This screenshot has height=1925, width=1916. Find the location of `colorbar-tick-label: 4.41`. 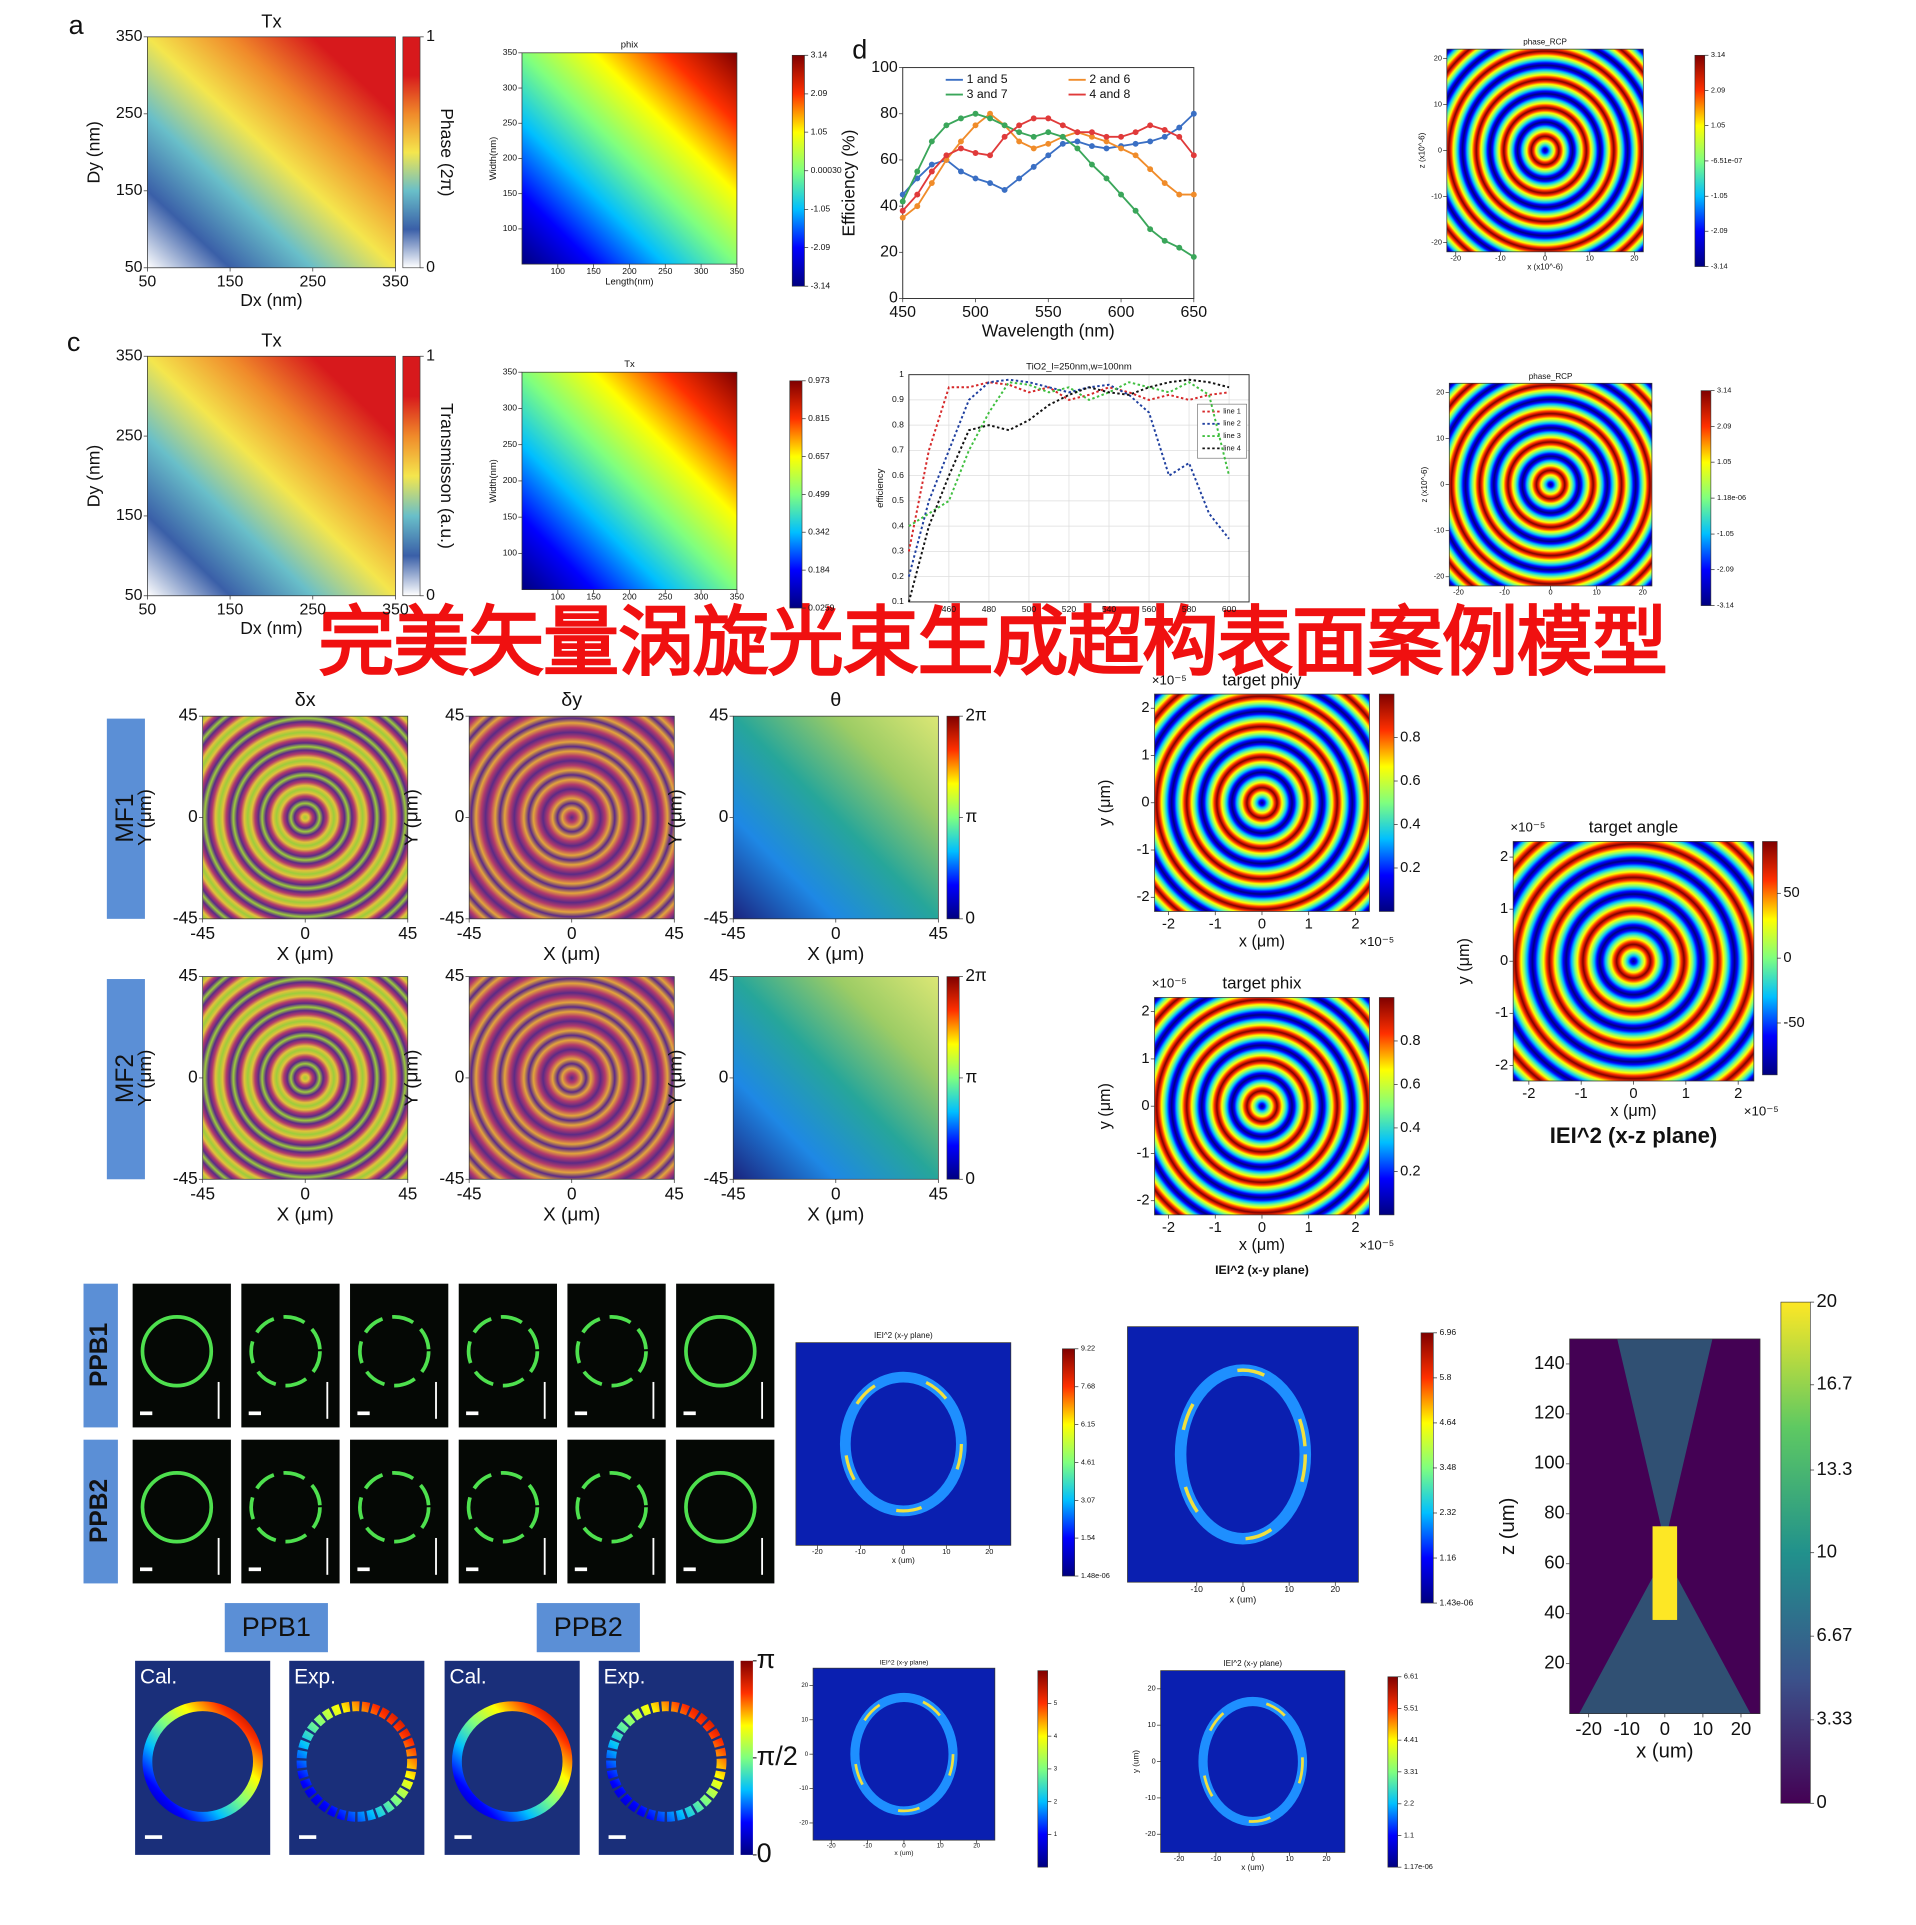

colorbar-tick-label: 4.41 is located at coordinates (1411, 1739).